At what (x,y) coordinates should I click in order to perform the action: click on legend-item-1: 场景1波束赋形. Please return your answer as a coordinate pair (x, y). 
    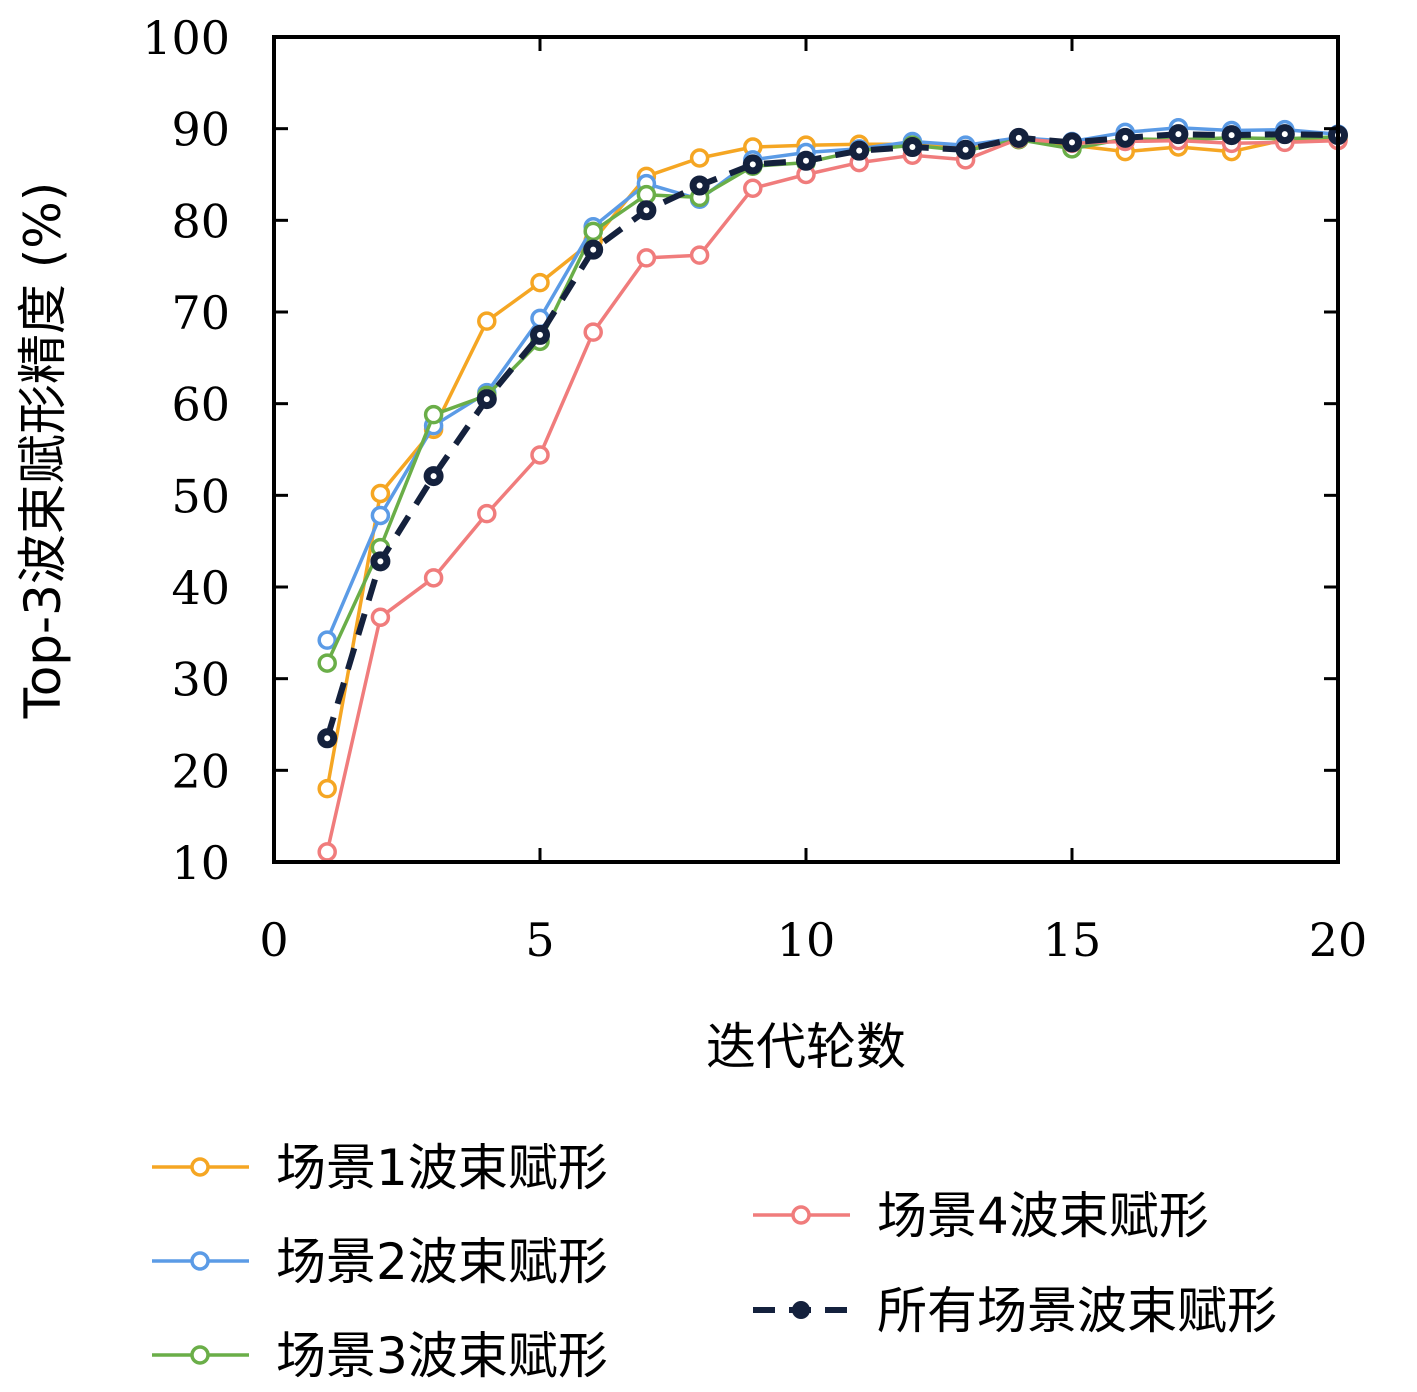
    Looking at the image, I should click on (380, 1168).